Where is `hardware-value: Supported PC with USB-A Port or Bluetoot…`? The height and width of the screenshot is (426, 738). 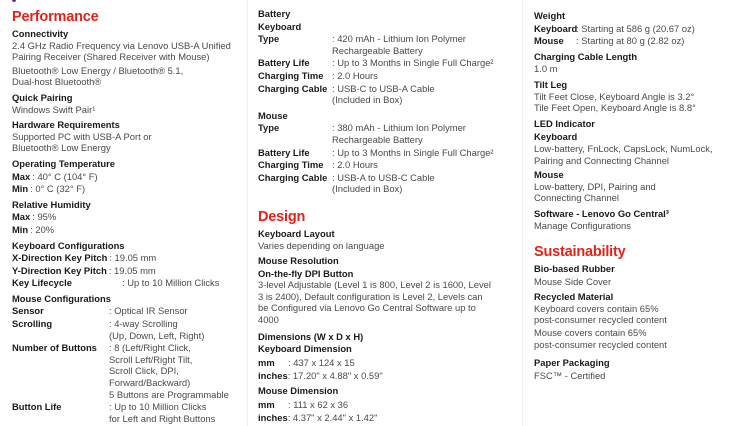 hardware-value: Supported PC with USB-A Port or Bluetoot… is located at coordinates (82, 142).